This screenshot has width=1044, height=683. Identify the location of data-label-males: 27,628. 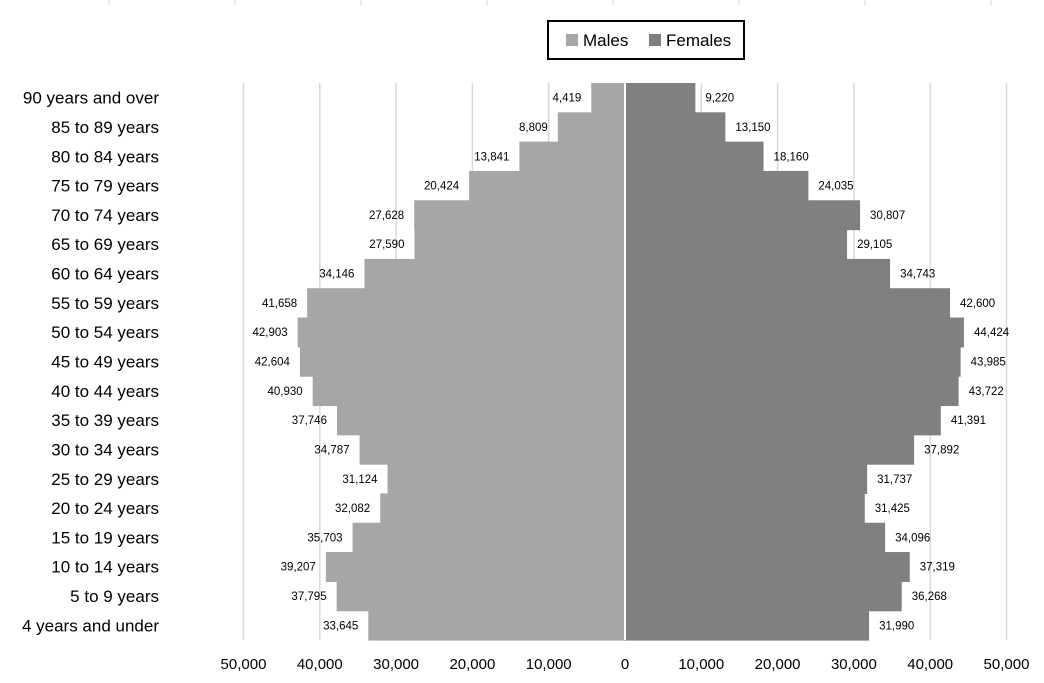
(386, 216).